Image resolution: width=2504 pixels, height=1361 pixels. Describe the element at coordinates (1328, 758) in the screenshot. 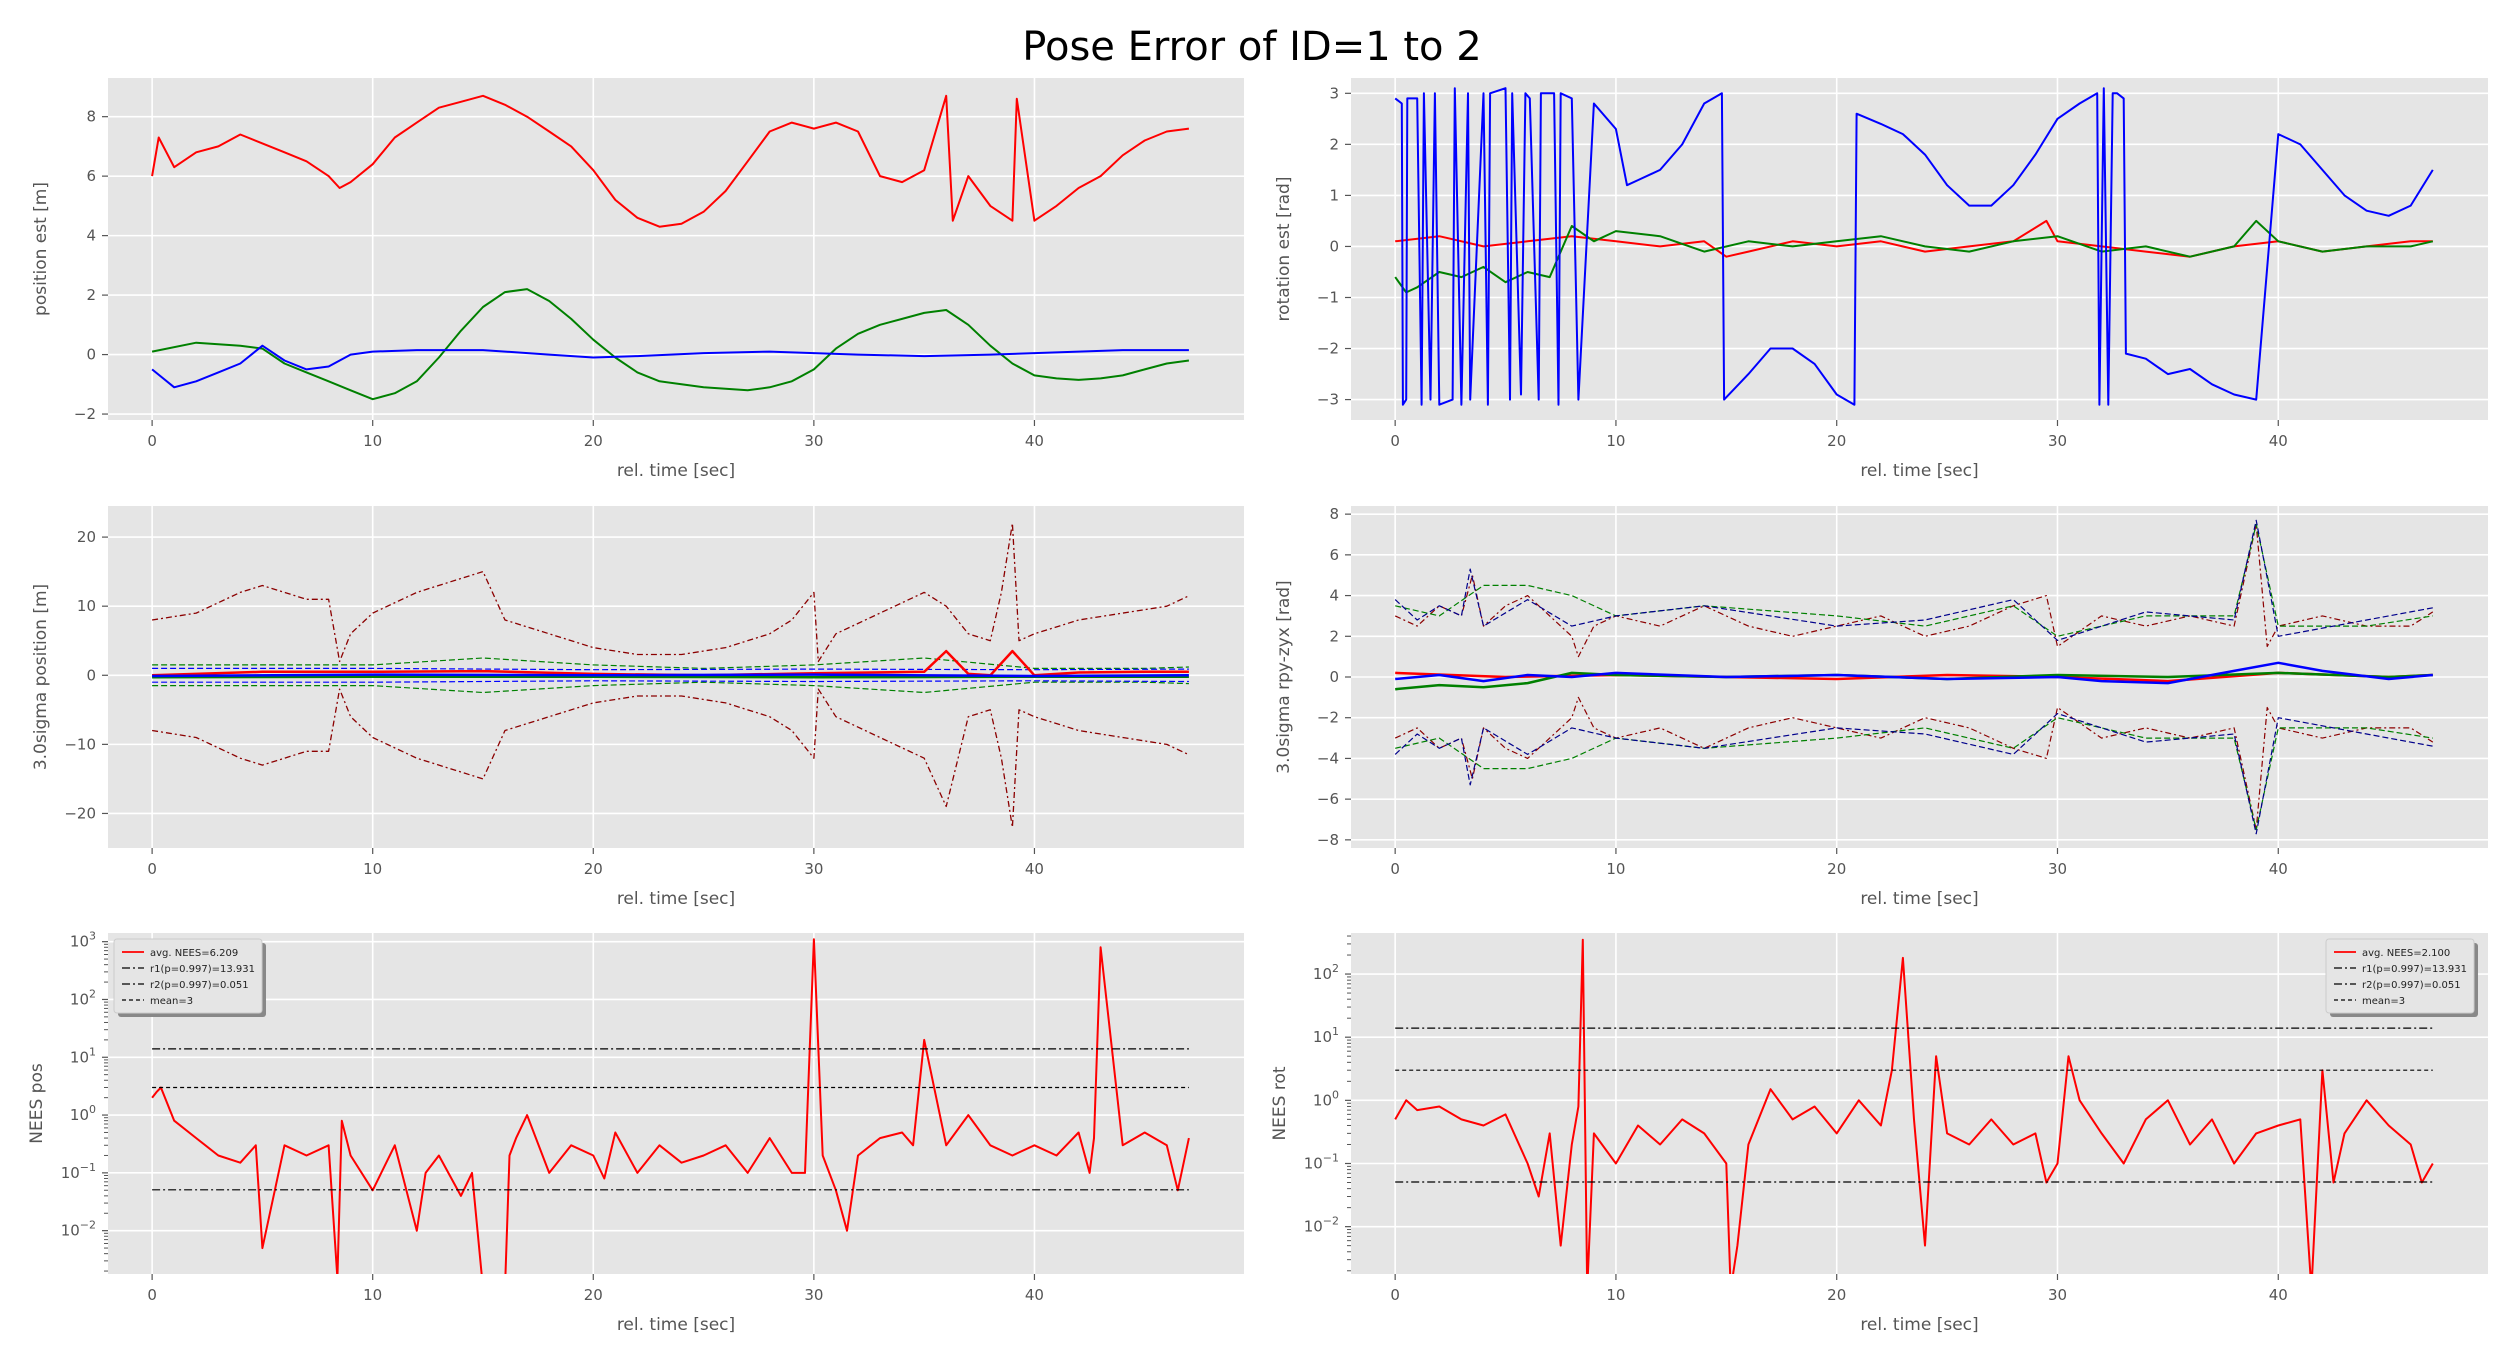

I see `y-tick-label: −4` at that location.